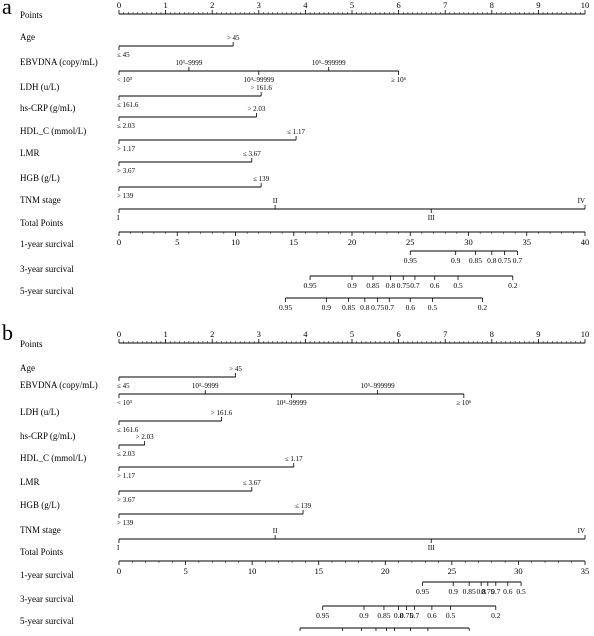 Image resolution: width=594 pixels, height=636 pixels. Describe the element at coordinates (30, 153) in the screenshot. I see `variable-name: LMR` at that location.